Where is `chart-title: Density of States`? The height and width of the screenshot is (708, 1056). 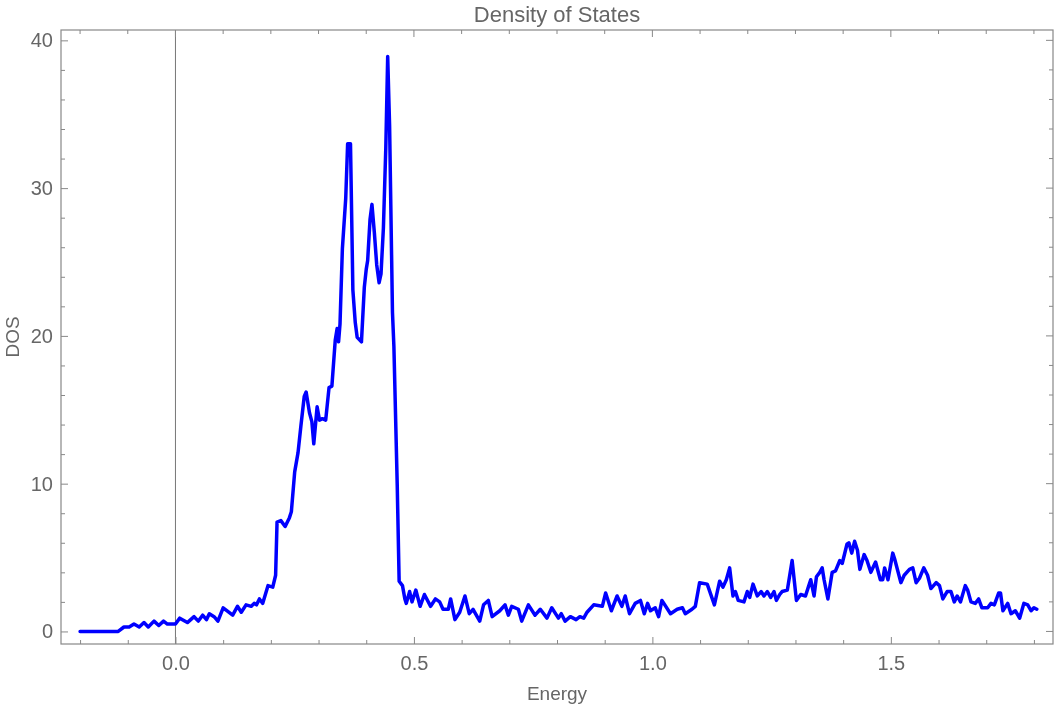
chart-title: Density of States is located at coordinates (557, 14).